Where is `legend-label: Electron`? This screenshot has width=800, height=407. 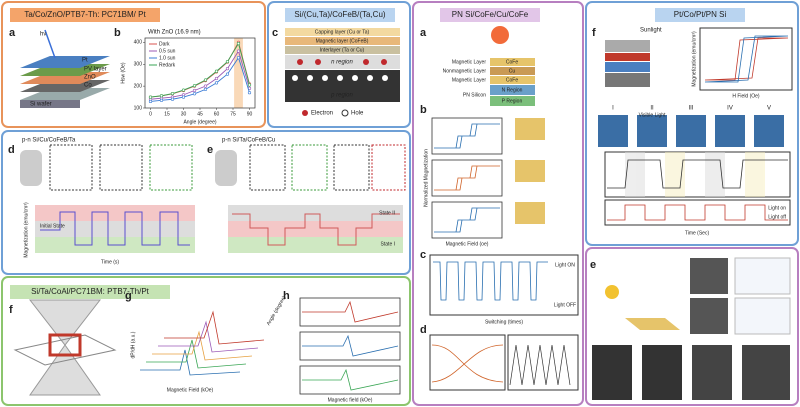 legend-label: Electron is located at coordinates (322, 114).